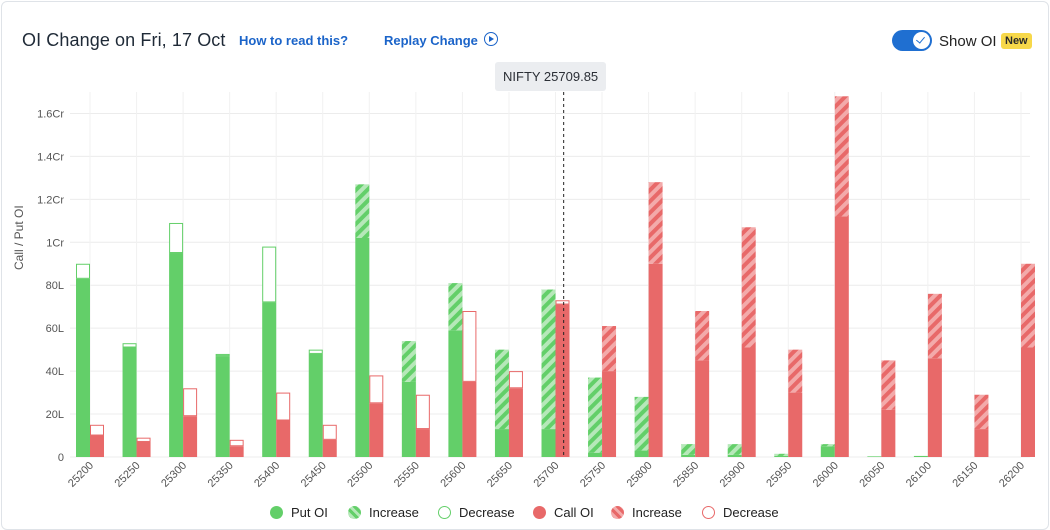 The height and width of the screenshot is (530, 1050). Describe the element at coordinates (294, 40) in the screenshot. I see `how-to-read-link: How to read this?` at that location.